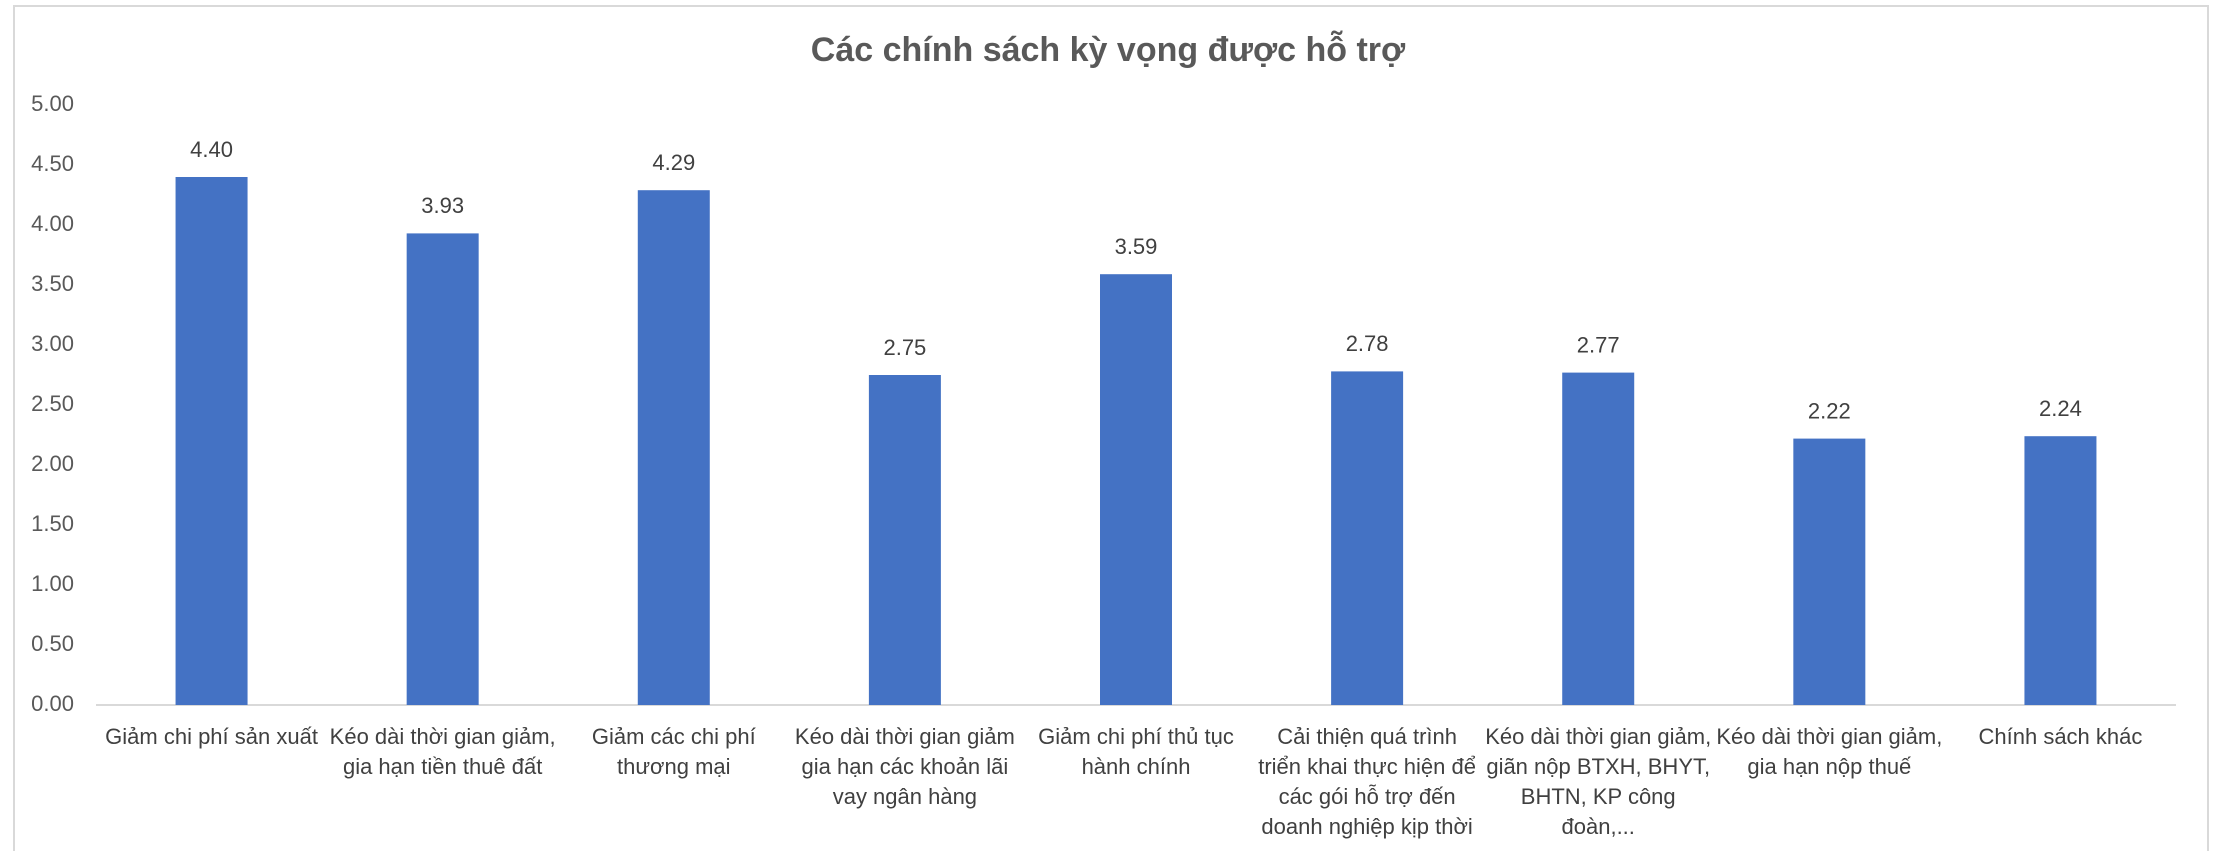  What do you see at coordinates (673, 162) in the screenshot?
I see `data-label: 4.29` at bounding box center [673, 162].